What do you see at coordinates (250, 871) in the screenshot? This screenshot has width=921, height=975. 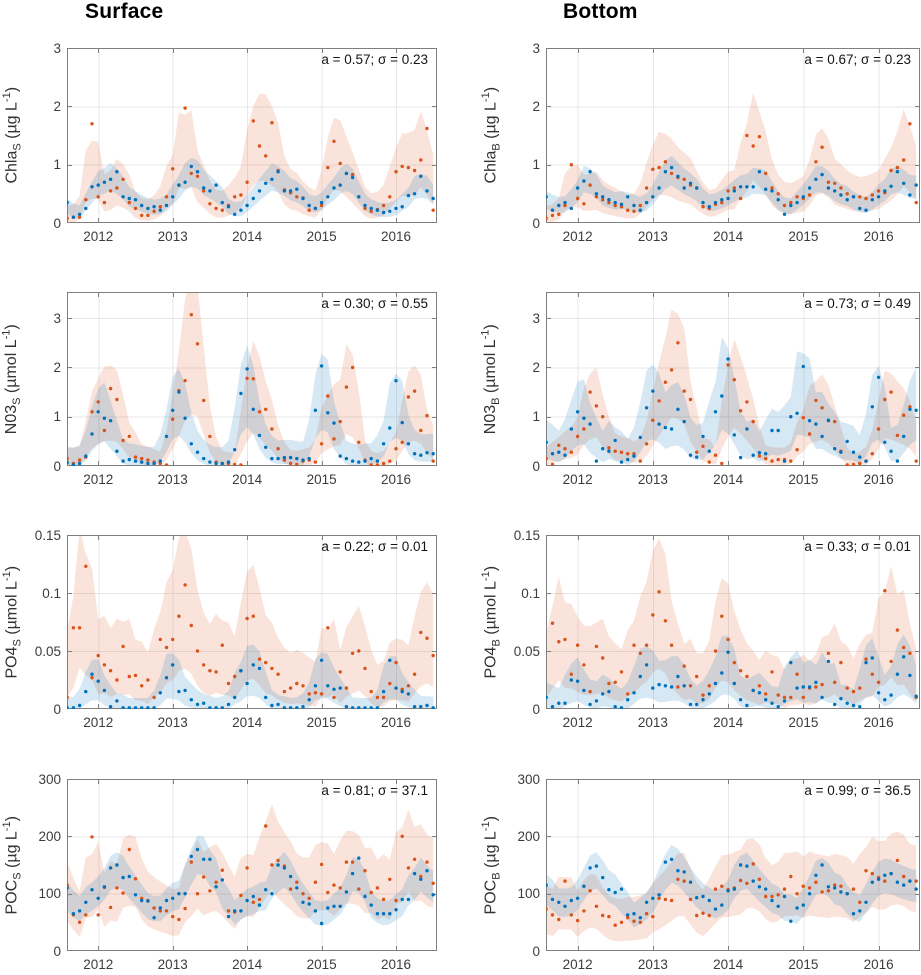 I see `poc-surface-orange-band` at bounding box center [250, 871].